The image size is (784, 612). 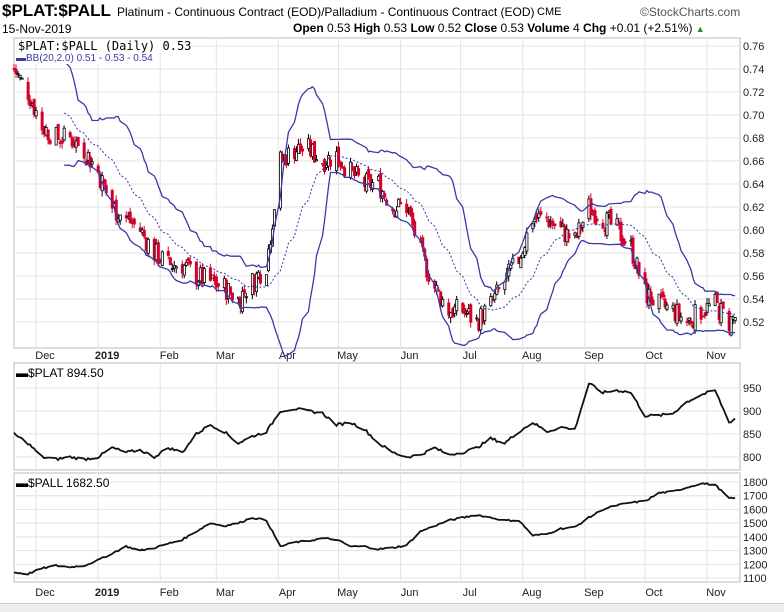 What do you see at coordinates (752, 435) in the screenshot?
I see `y-tick-label: 850` at bounding box center [752, 435].